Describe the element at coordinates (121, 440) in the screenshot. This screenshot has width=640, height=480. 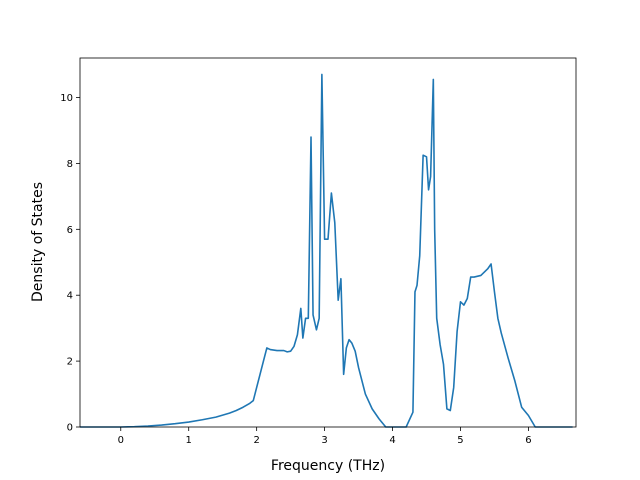
I see `x-tick-label: 0` at that location.